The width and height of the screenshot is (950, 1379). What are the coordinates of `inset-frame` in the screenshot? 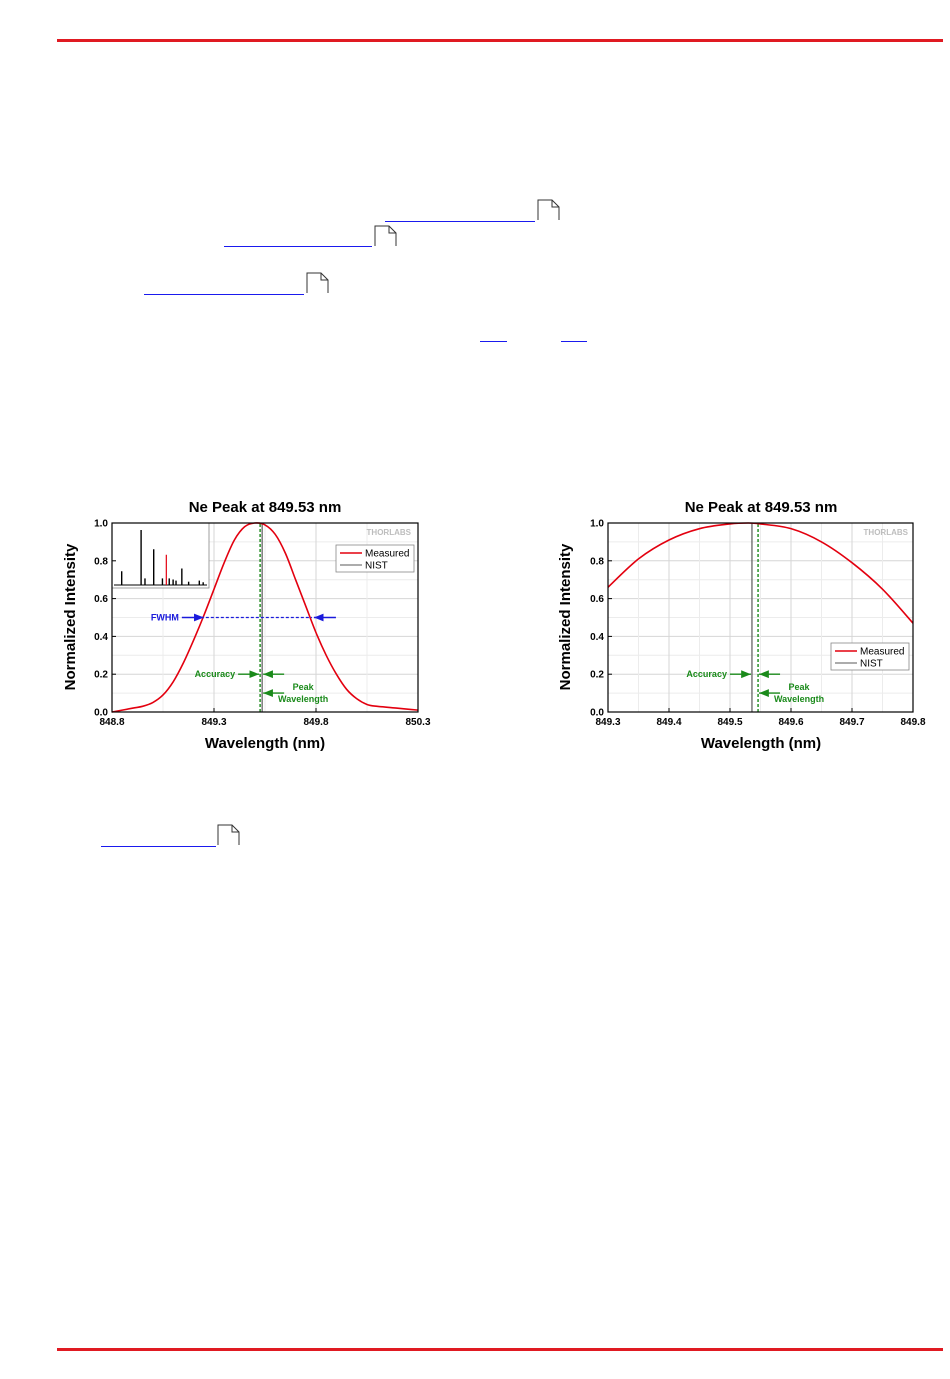 It's located at (160, 555).